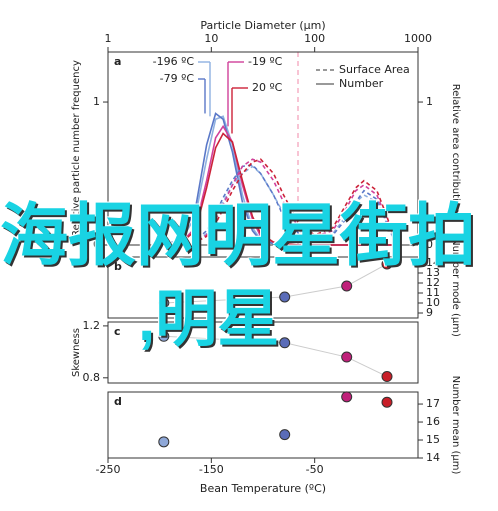  Describe the element at coordinates (455, 149) in the screenshot. I see `y2-axis-label: Relative area contribution` at that location.